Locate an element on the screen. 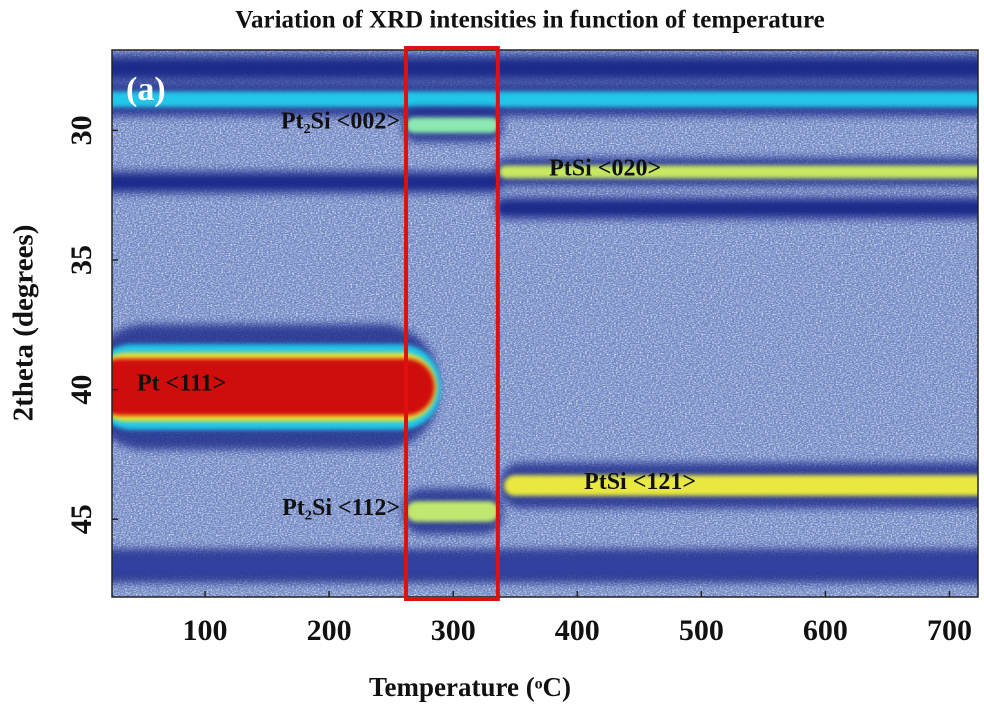 This screenshot has width=984, height=711. highlight-box is located at coordinates (452, 323).